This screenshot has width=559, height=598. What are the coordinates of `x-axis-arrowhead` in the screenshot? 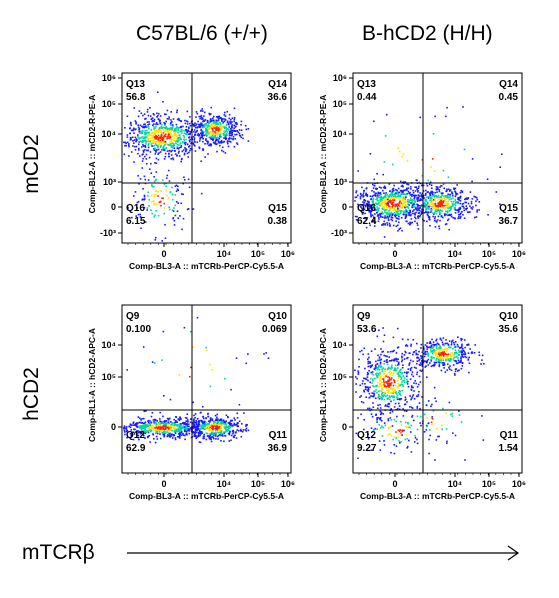 It's located at (513, 553).